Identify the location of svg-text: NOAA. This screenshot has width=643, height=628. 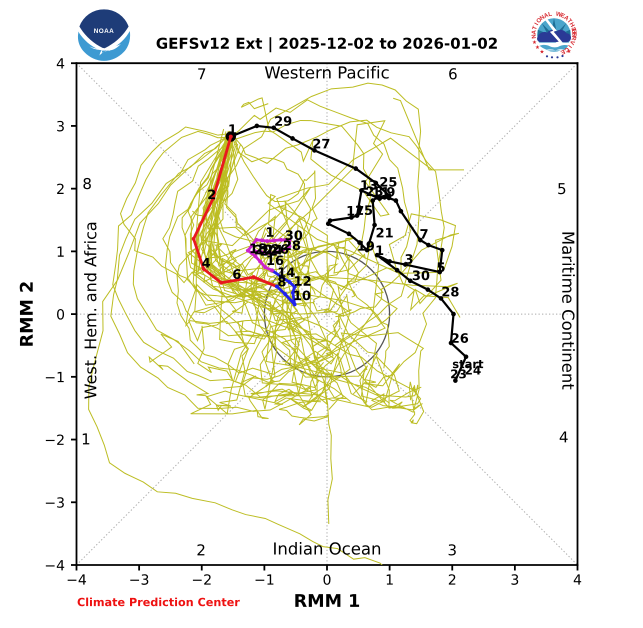
(104, 31).